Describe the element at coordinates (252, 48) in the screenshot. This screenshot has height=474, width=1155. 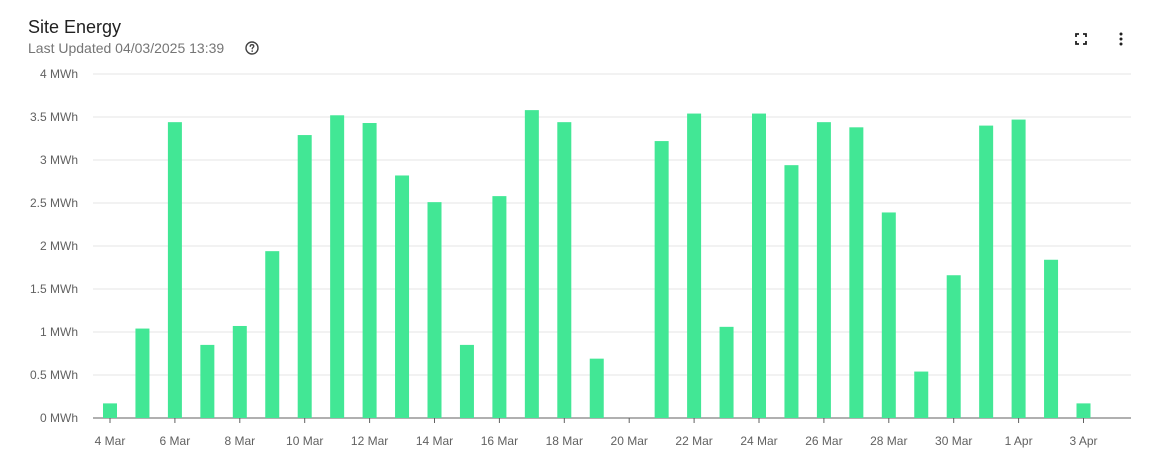
I see `help-icon` at that location.